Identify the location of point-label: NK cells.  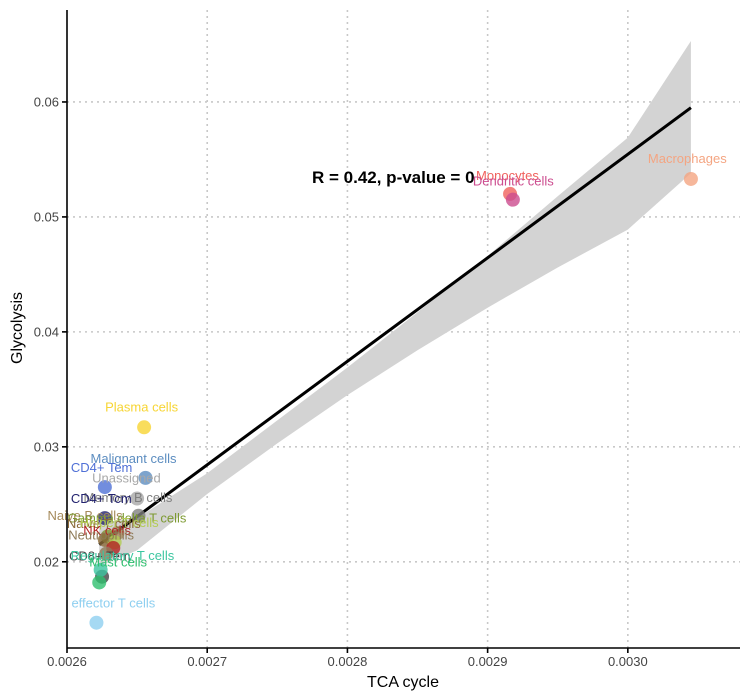
(107, 530).